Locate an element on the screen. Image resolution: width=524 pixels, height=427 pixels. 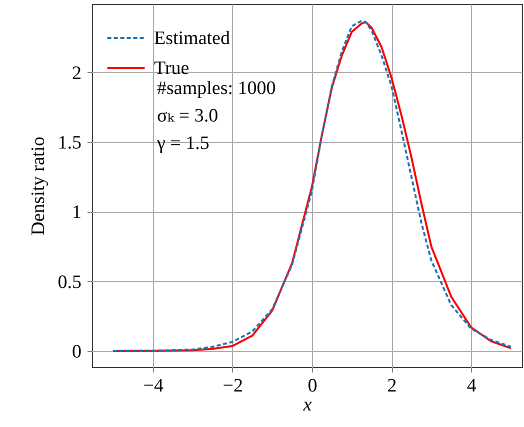
y-tick-label: 1 is located at coordinates (77, 213).